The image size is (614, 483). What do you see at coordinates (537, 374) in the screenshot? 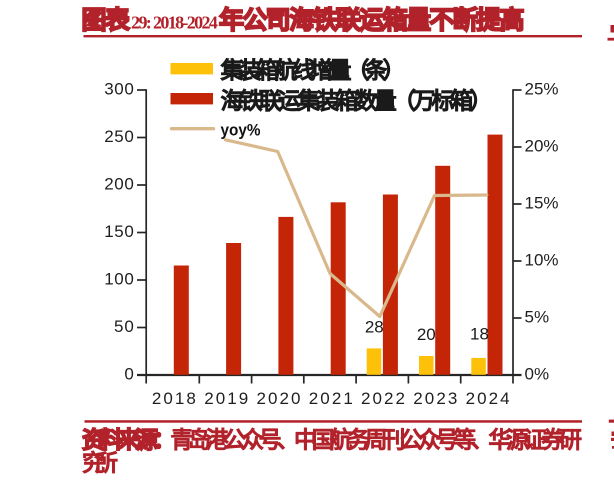
I see `svg-text: 0%` at bounding box center [537, 374].